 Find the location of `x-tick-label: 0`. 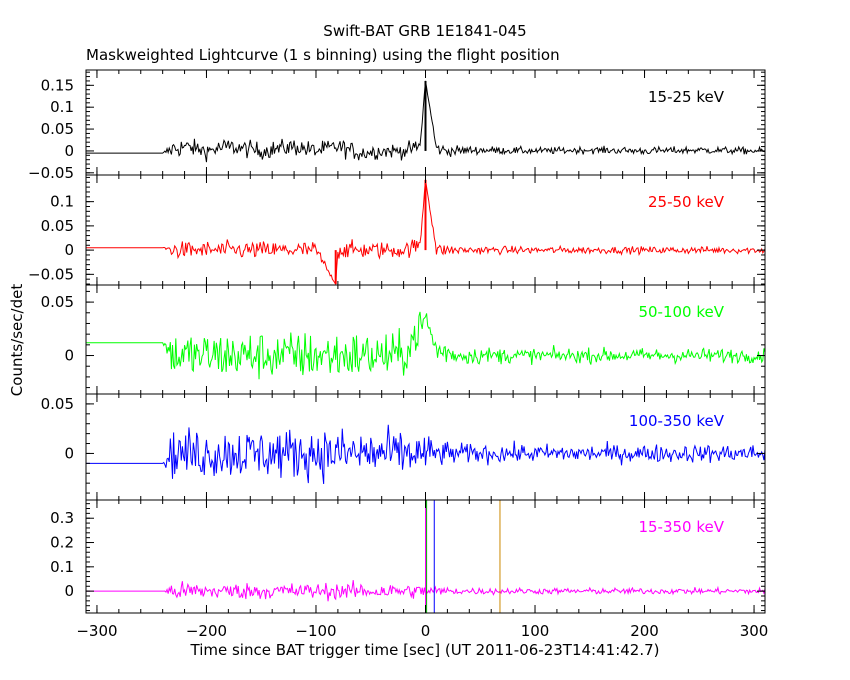

x-tick-label: 0 is located at coordinates (426, 631).